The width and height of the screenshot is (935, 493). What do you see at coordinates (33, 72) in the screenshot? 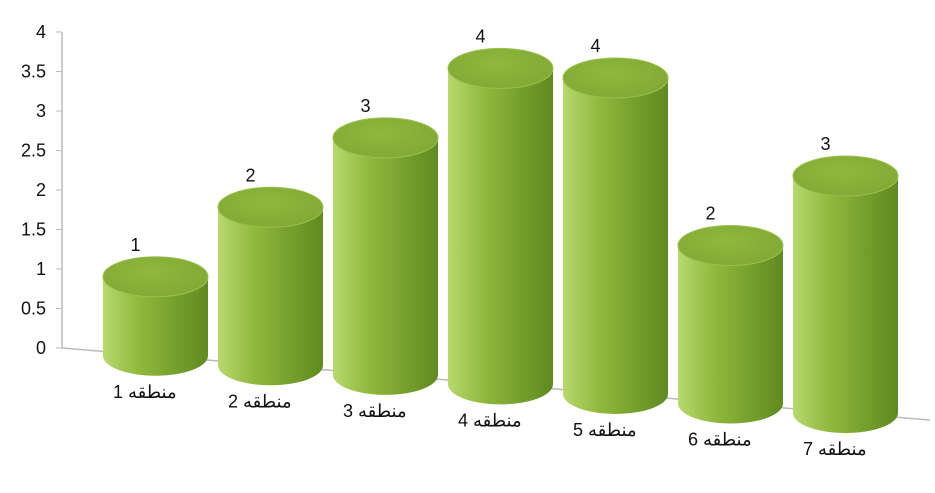
I see `y-tick-label: 3.5` at bounding box center [33, 72].